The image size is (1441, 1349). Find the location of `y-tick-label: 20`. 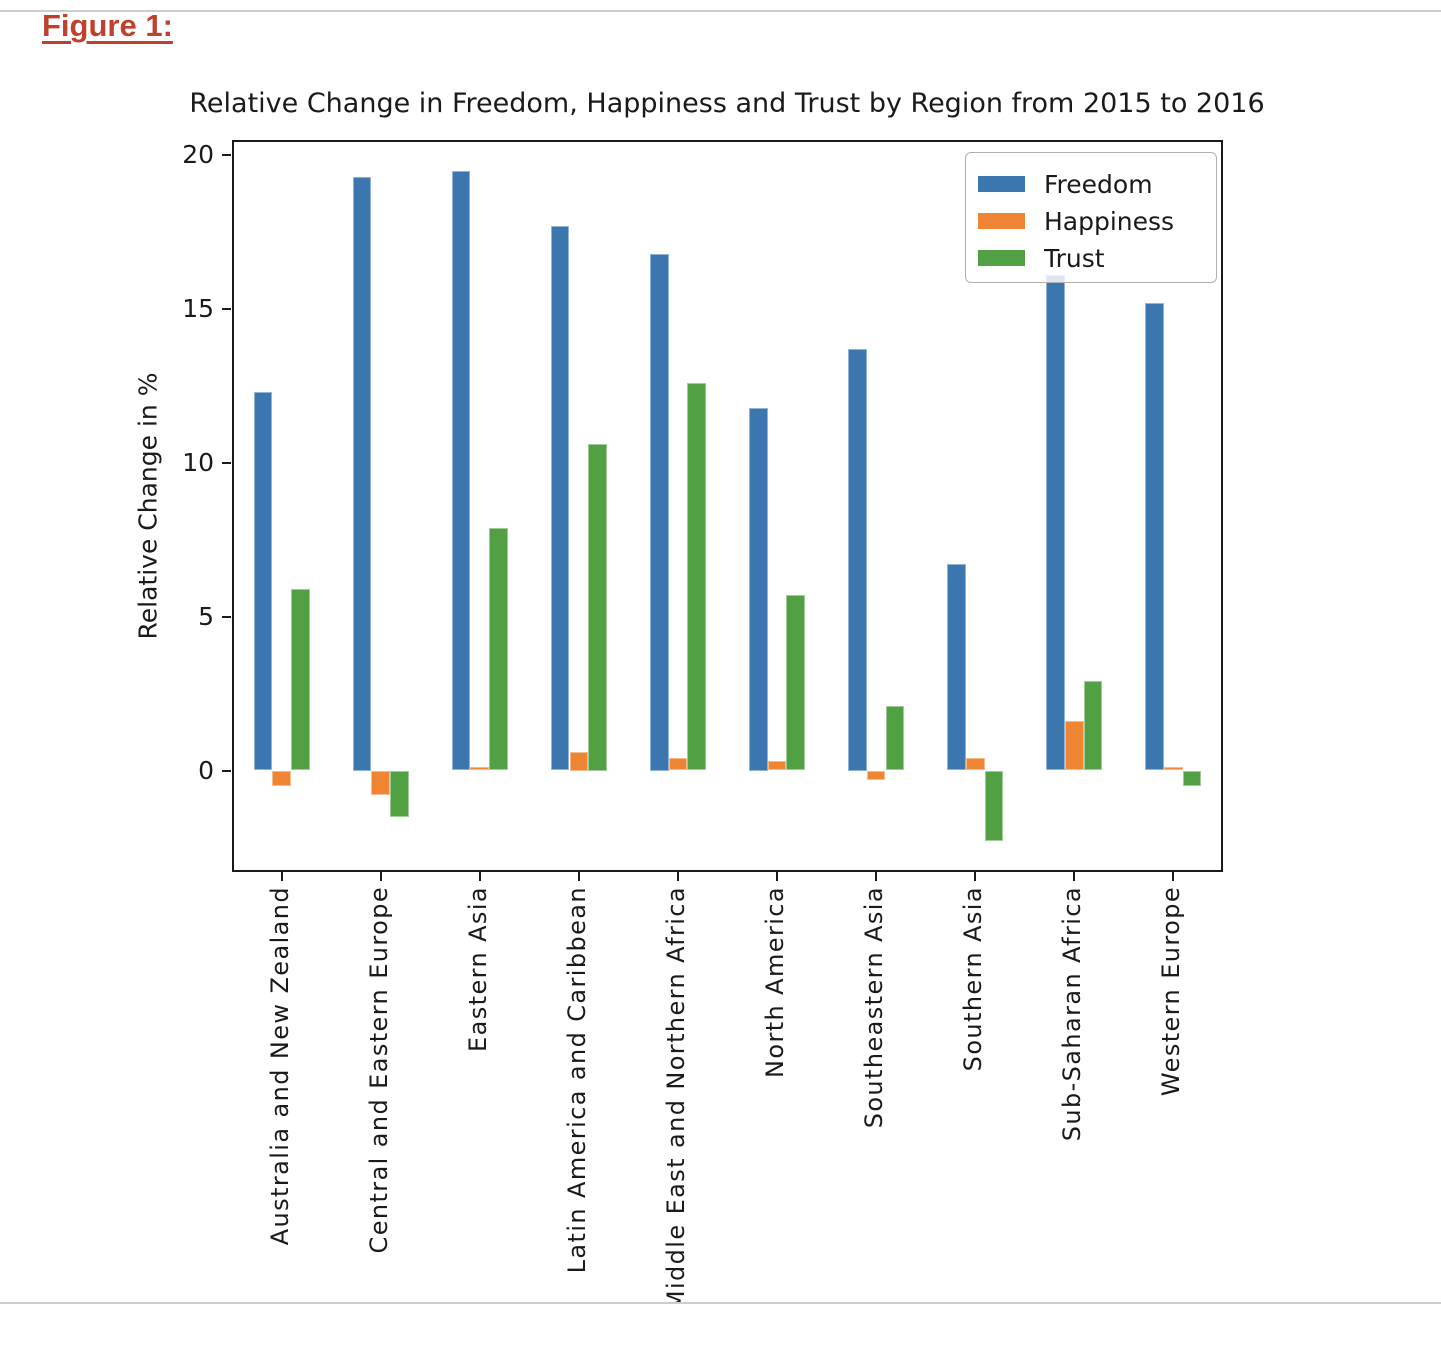

y-tick-label: 20 is located at coordinates (198, 155).